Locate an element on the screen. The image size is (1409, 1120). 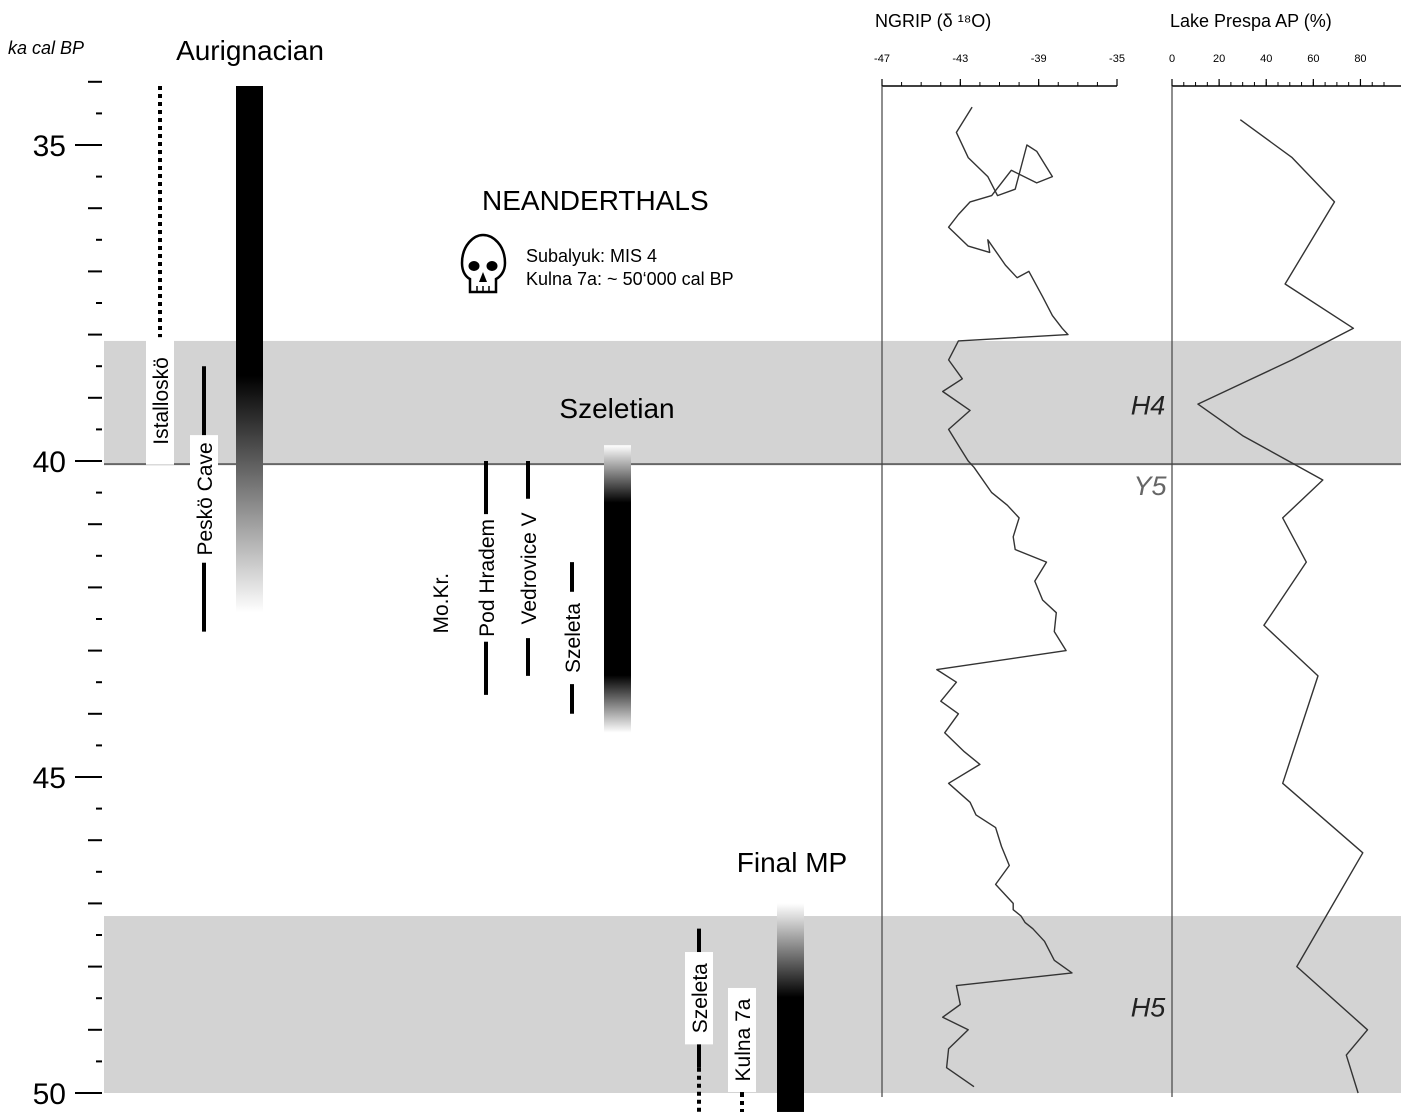
site-label-group: Peskö Cave is located at coordinates (204, 499).